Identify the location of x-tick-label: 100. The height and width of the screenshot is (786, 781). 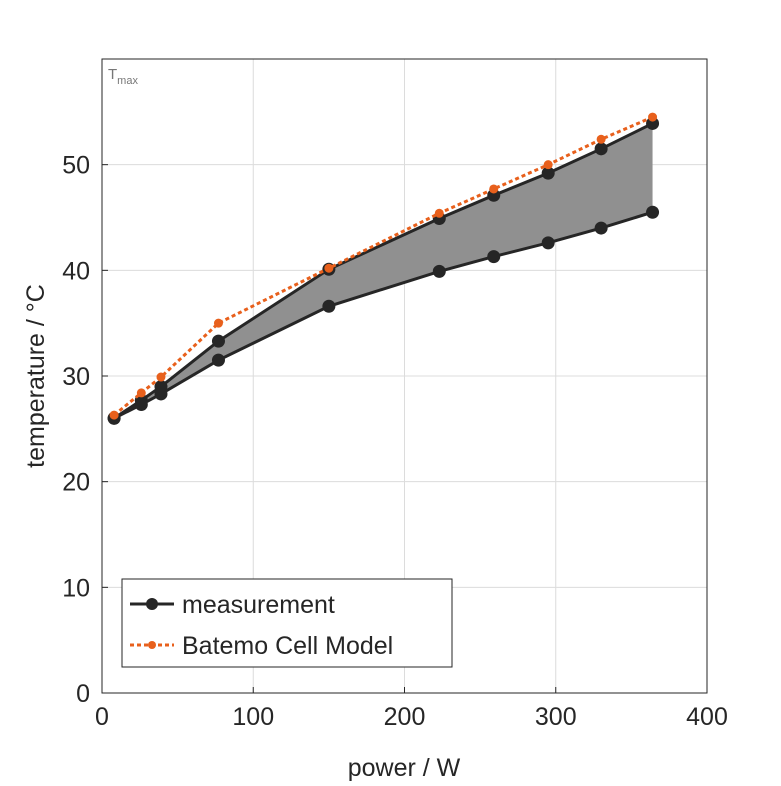
(253, 717).